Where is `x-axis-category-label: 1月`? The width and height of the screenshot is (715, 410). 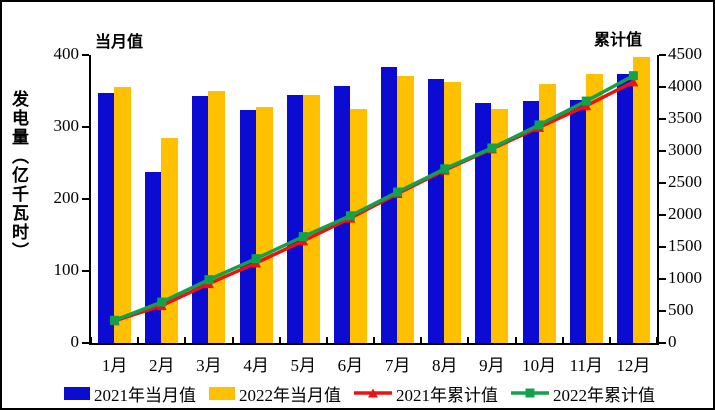
x-axis-category-label: 1月 is located at coordinates (114, 365).